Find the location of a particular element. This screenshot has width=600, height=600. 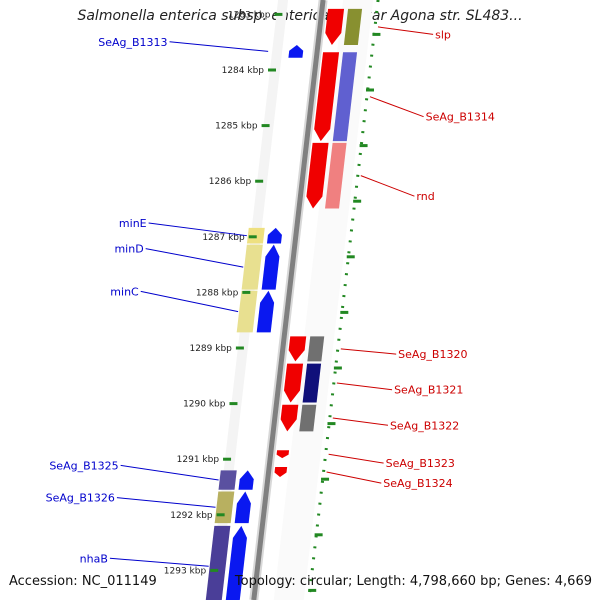

tick-label: 1287 kbp is located at coordinates (223, 238).